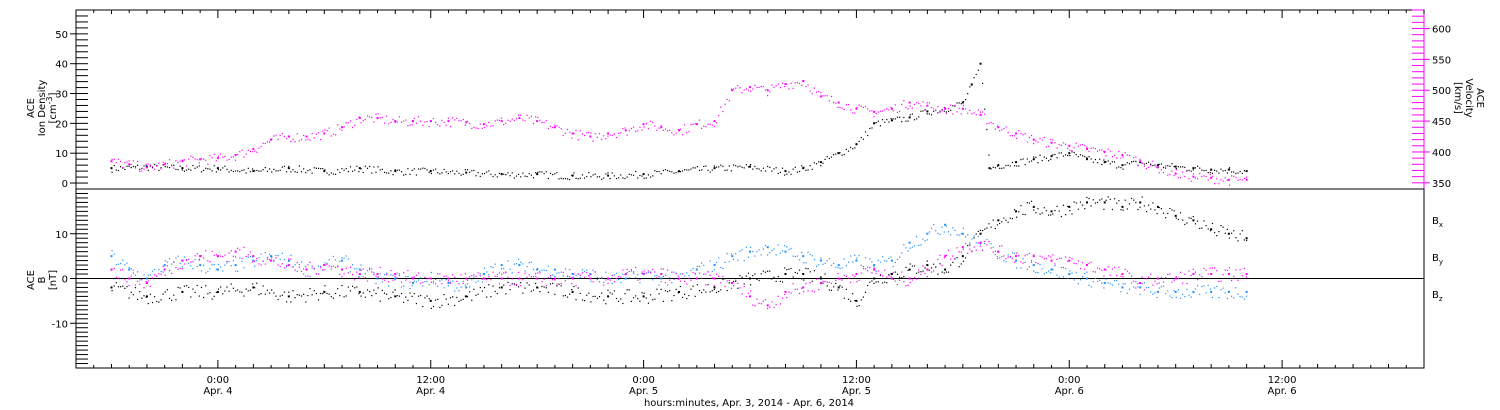  I want to click on bz-series-point, so click(962, 247).